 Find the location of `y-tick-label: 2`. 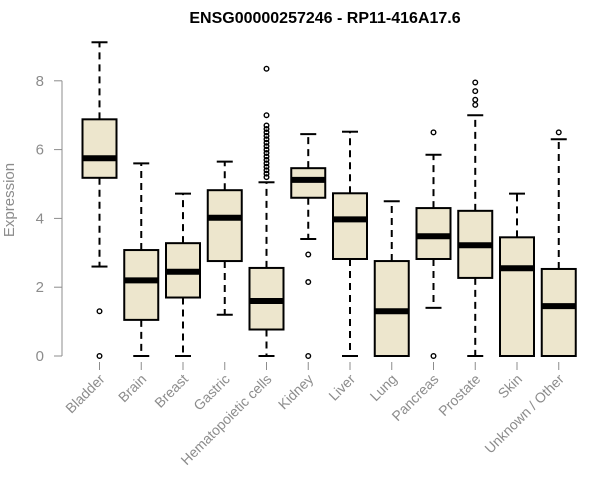

y-tick-label: 2 is located at coordinates (40, 287).